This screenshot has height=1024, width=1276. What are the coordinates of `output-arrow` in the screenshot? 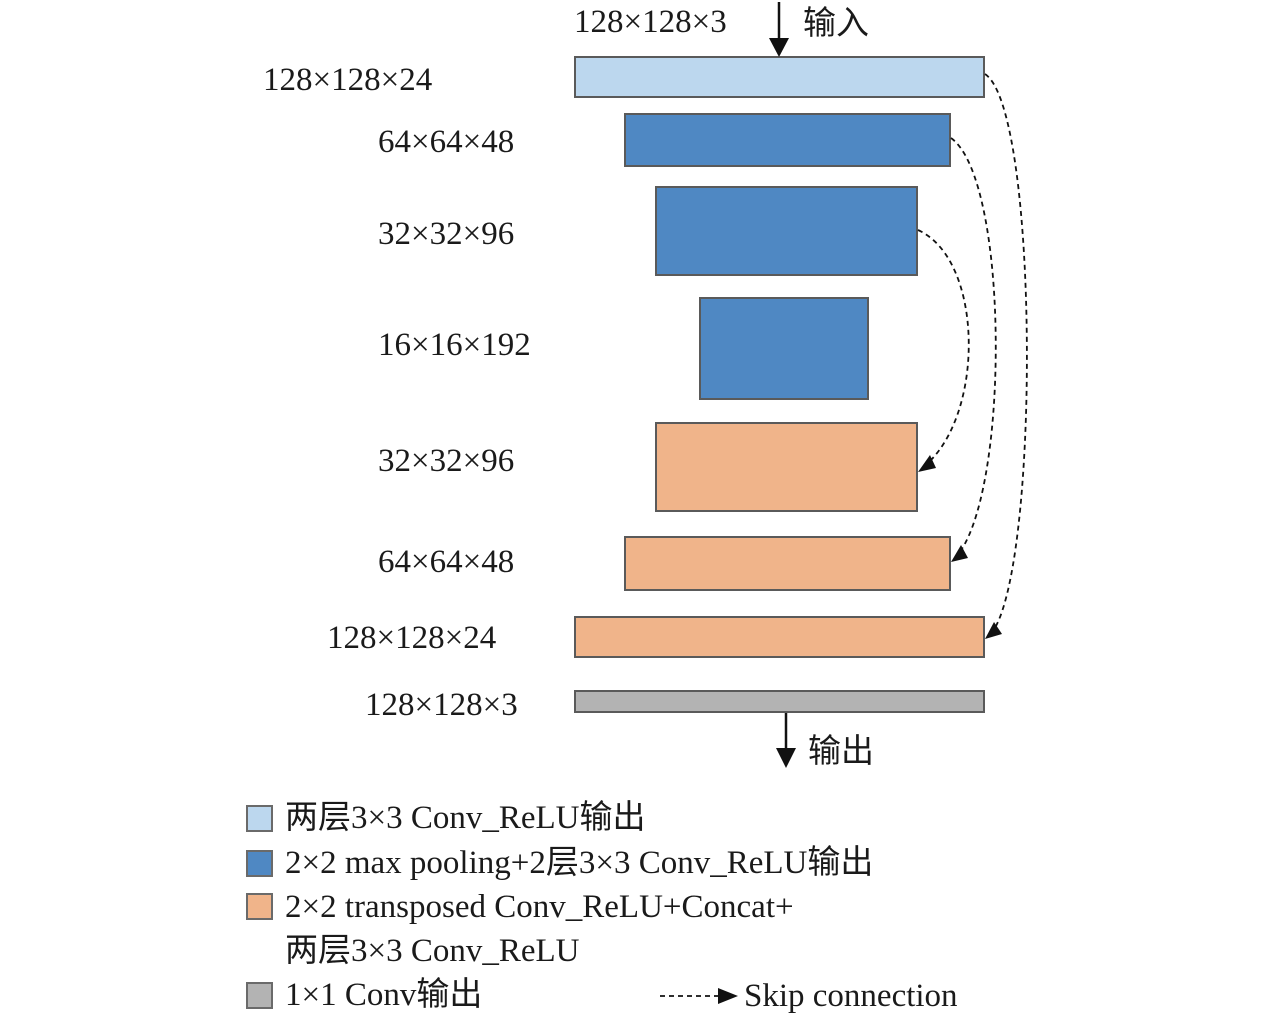 It's located at (786, 740).